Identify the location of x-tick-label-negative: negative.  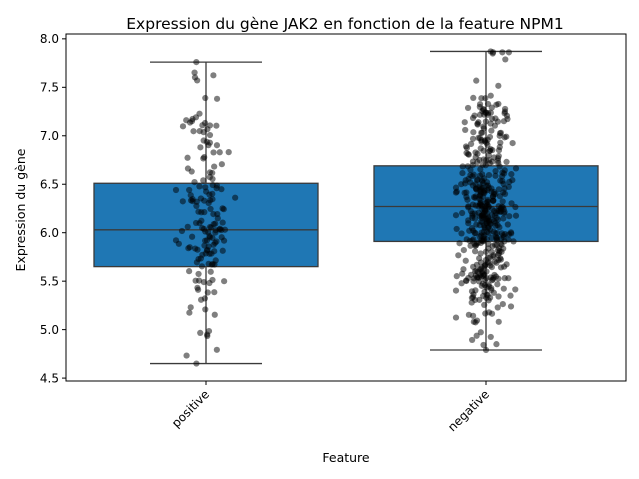
(468, 410).